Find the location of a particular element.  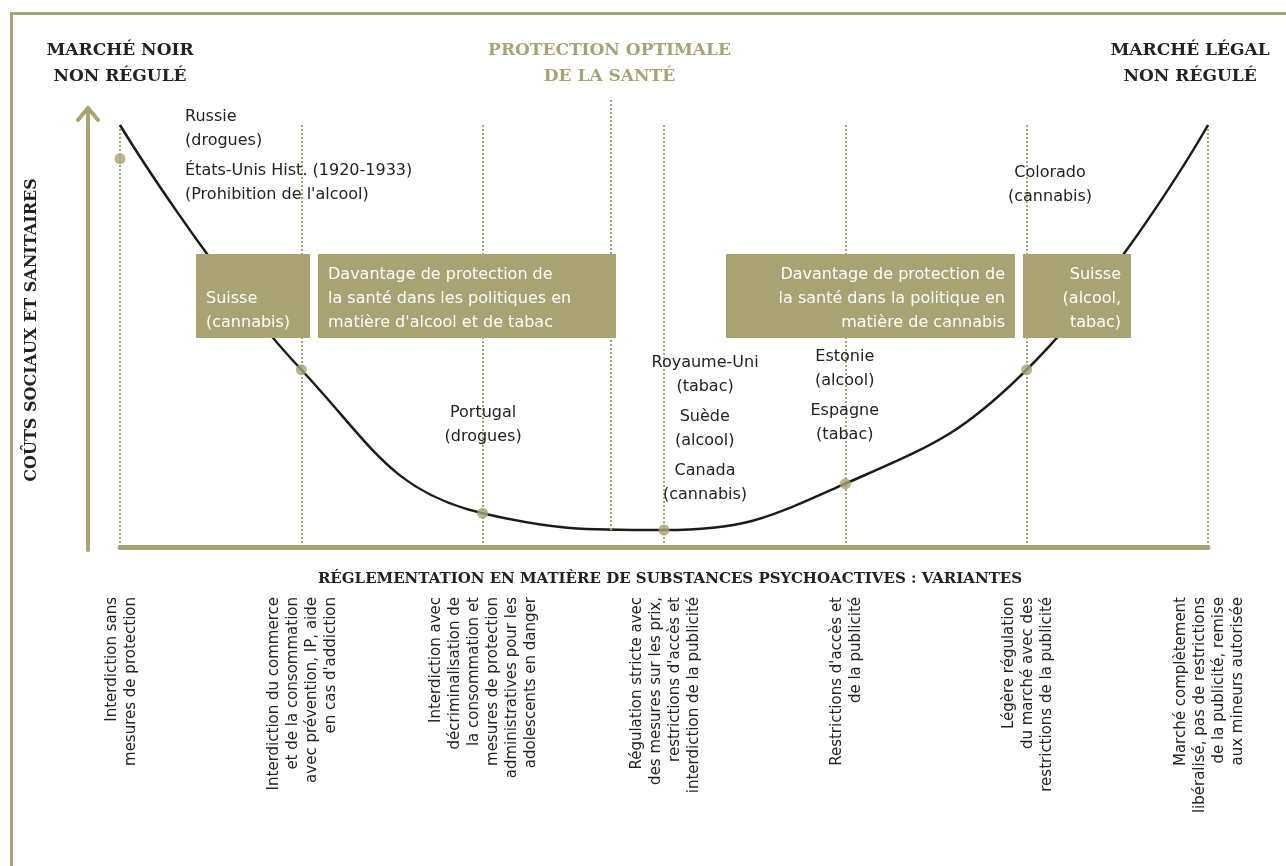

shaded-label-box: Suisse (cannabis) is located at coordinates (253, 296).